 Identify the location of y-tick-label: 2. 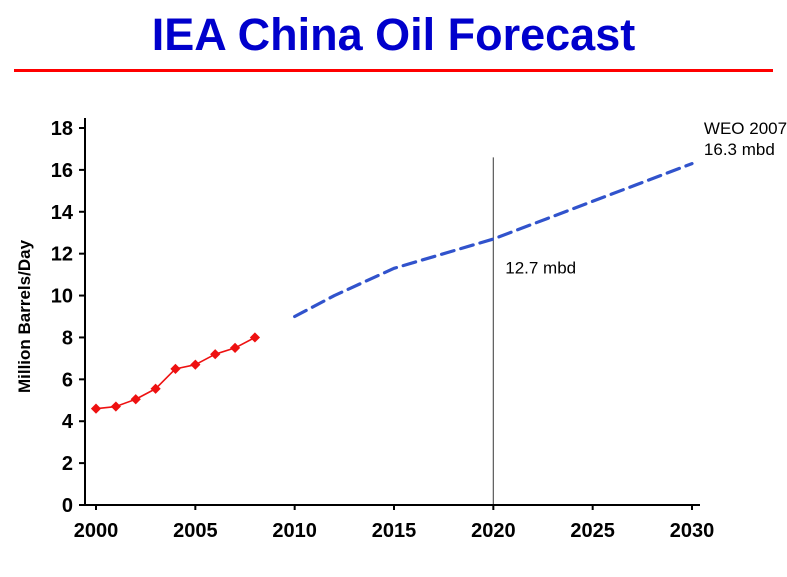
(67, 464).